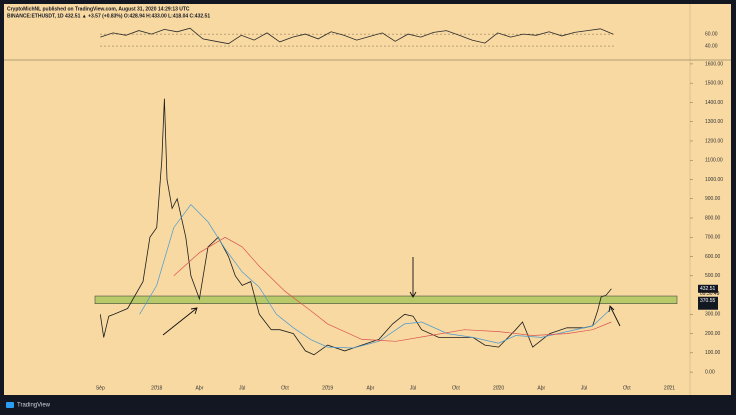 This screenshot has height=415, width=736. Describe the element at coordinates (327, 388) in the screenshot. I see `x-tick-label: 2019` at that location.